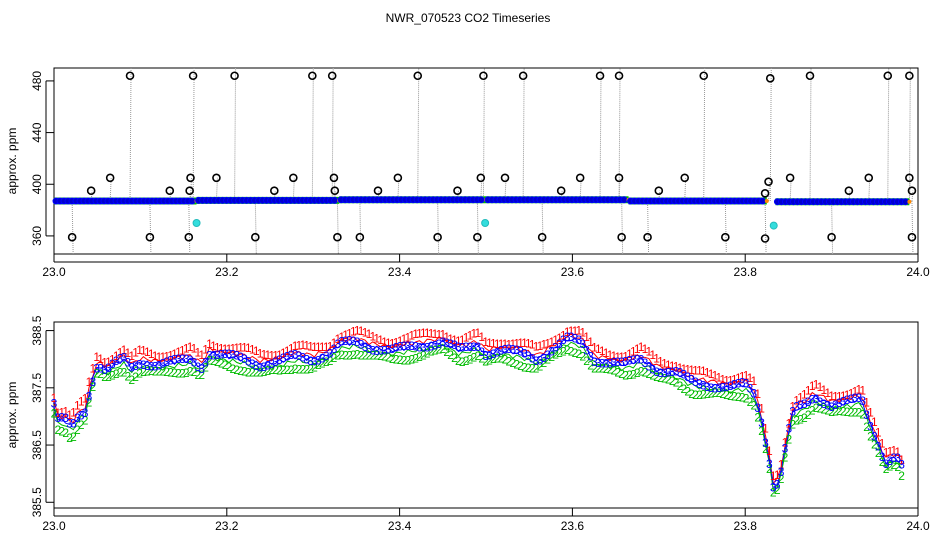 The height and width of the screenshot is (540, 936). What do you see at coordinates (481, 200) in the screenshot?
I see `baseline-point` at bounding box center [481, 200].